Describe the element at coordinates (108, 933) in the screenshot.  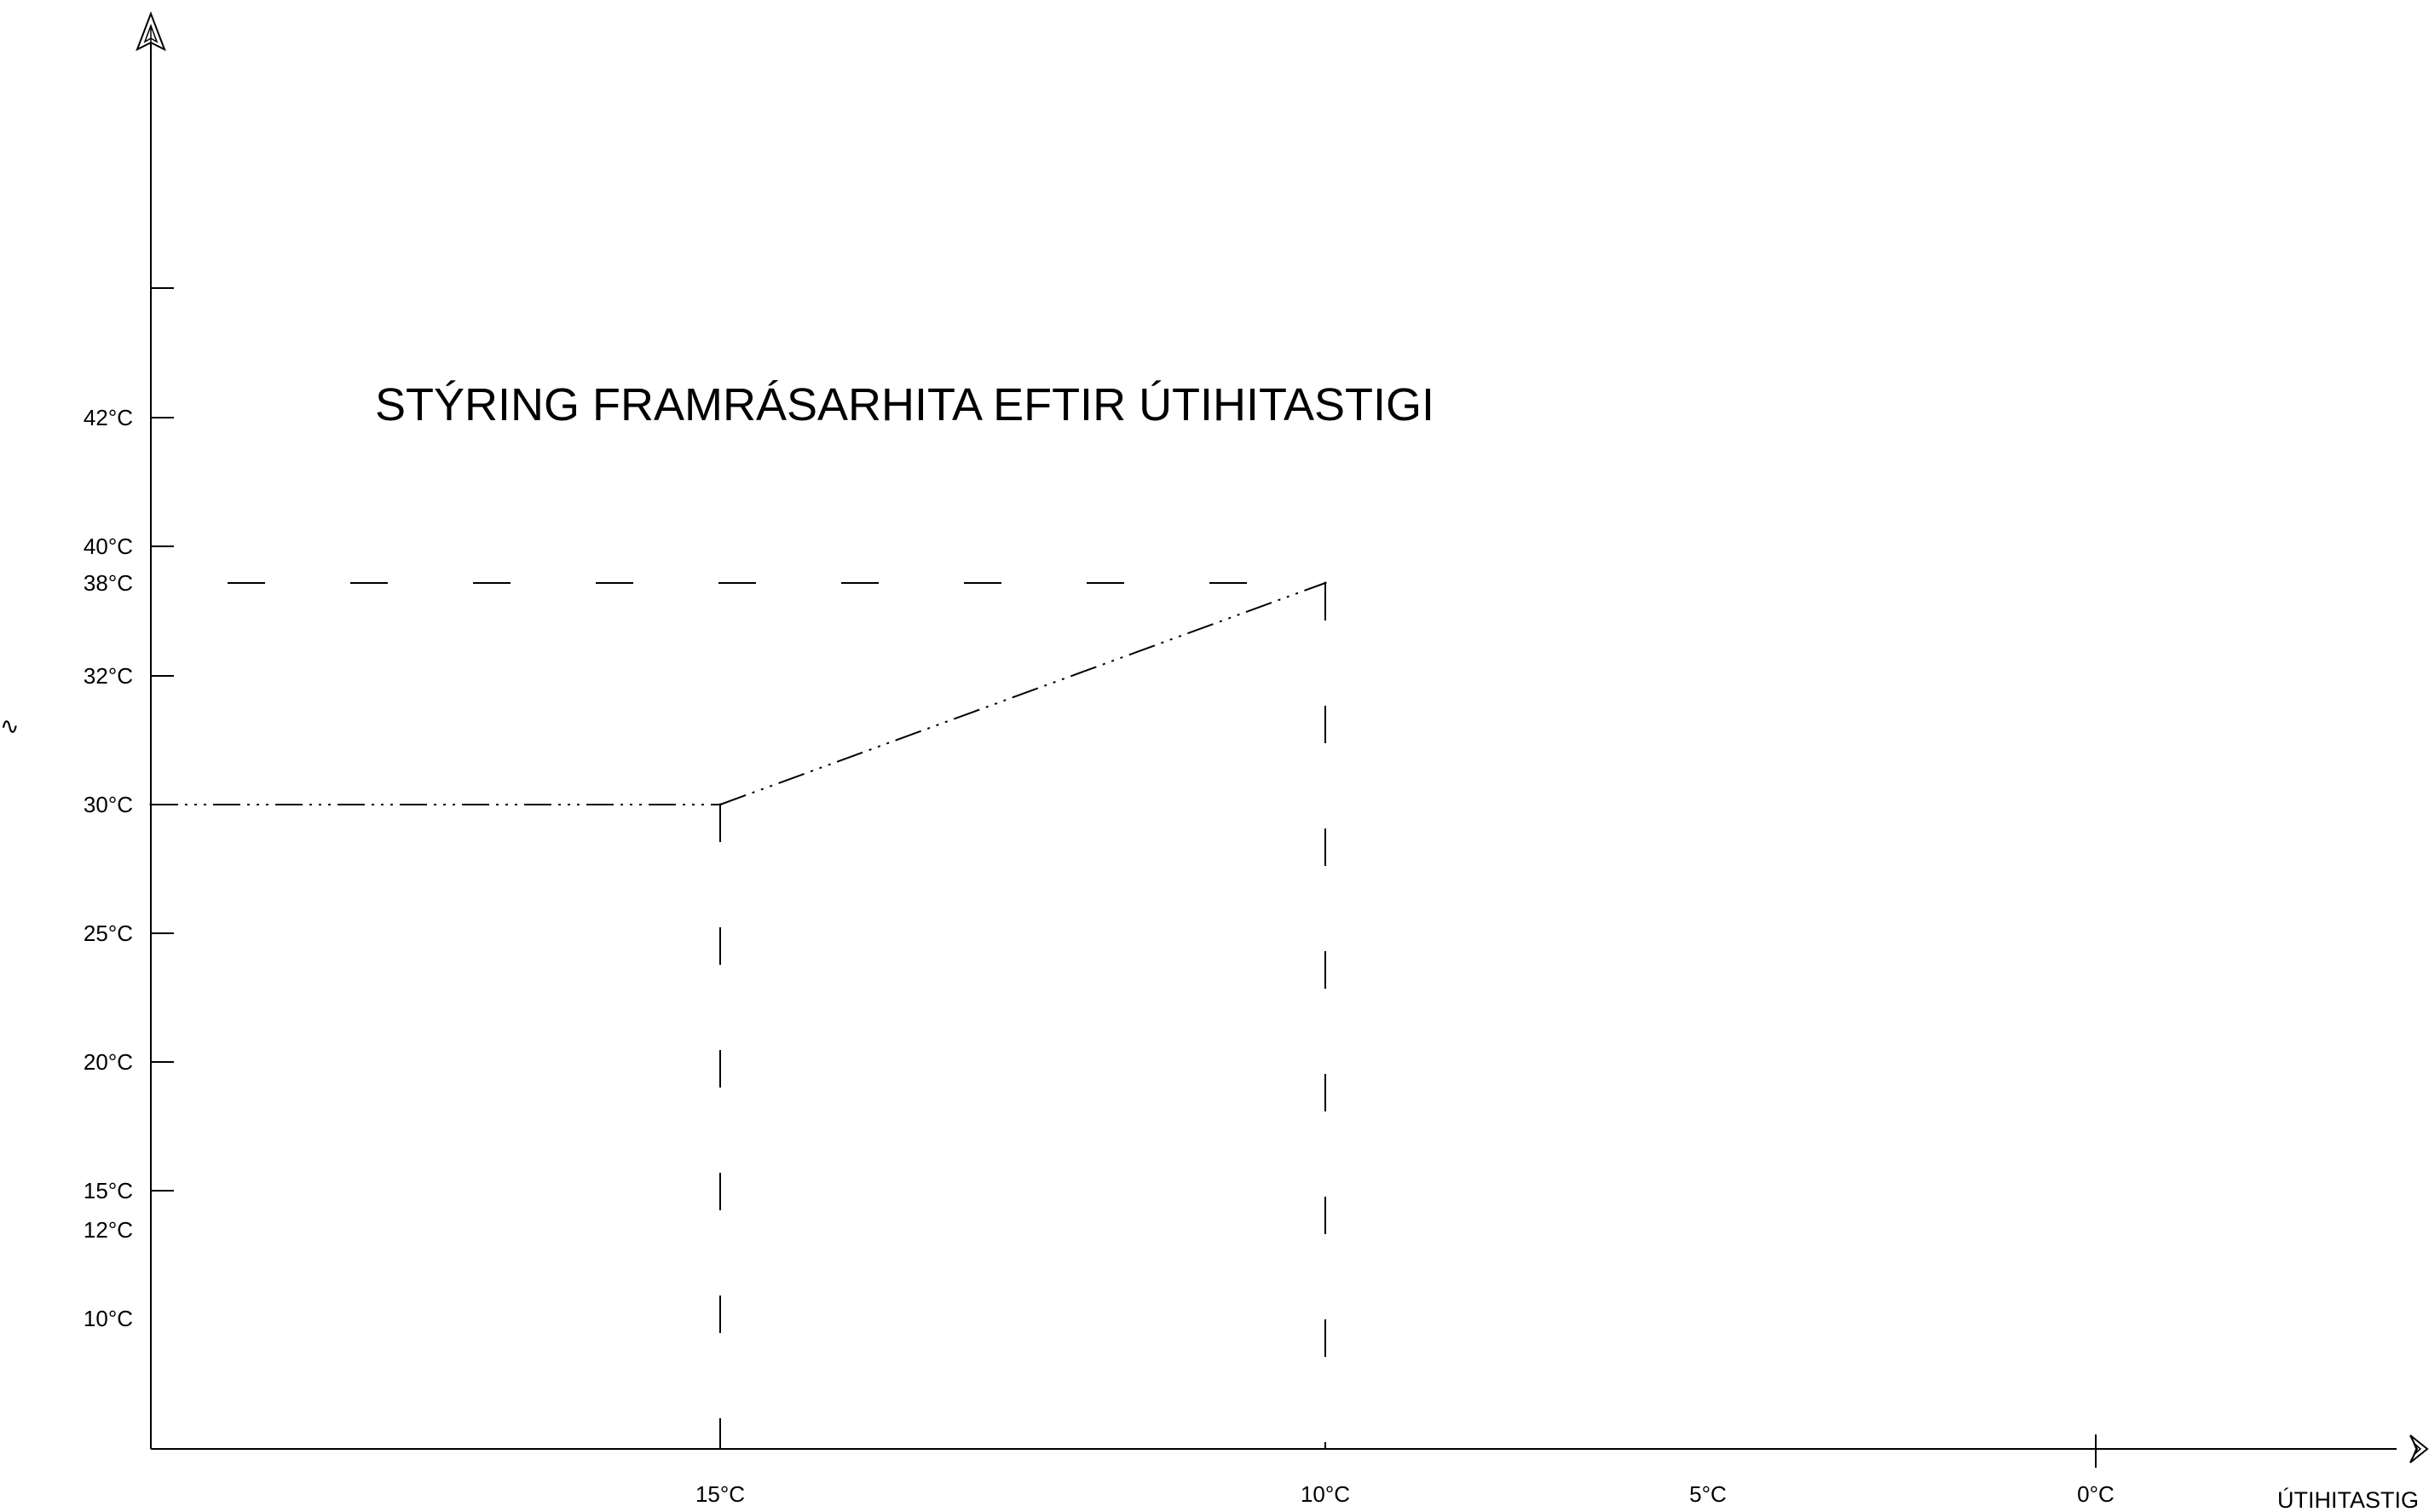
I see `y-tick-label: 25°C` at that location.